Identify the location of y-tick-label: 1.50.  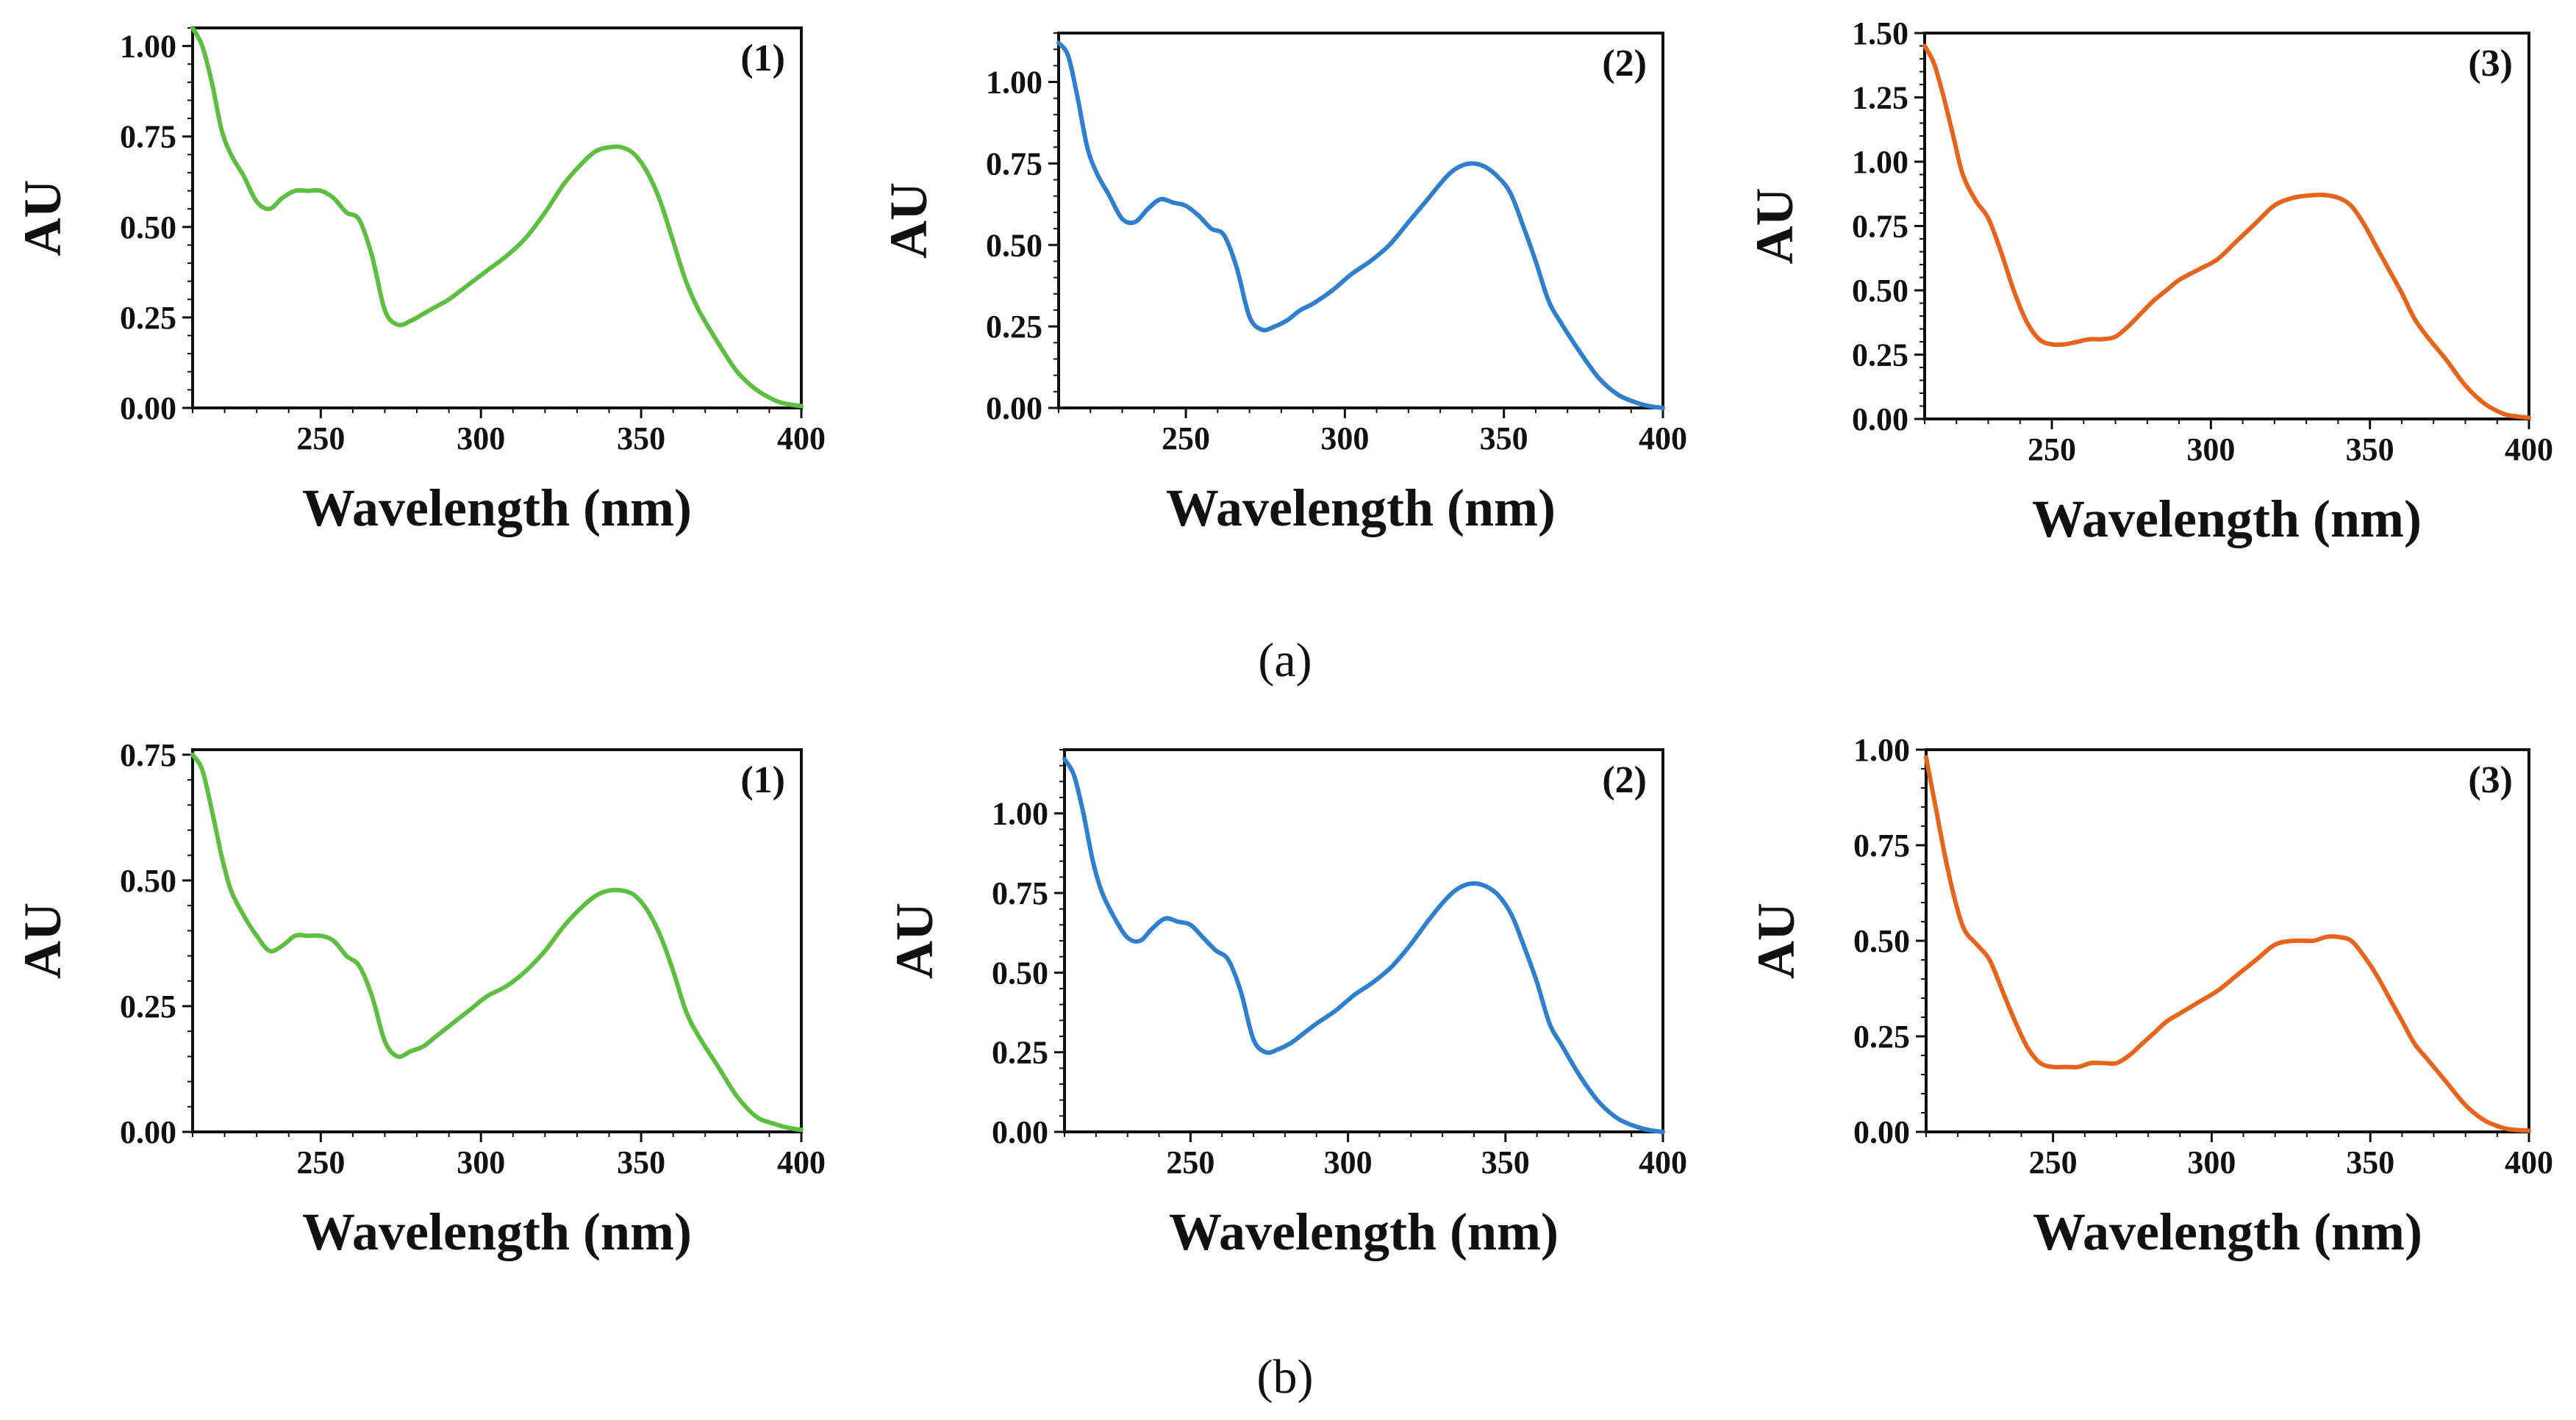
(1880, 33).